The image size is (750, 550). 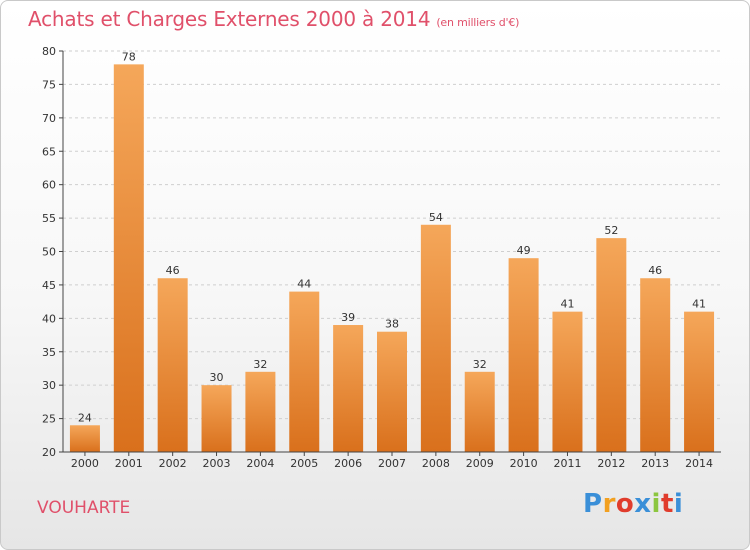 I want to click on bar-value-label: 78, so click(x=129, y=56).